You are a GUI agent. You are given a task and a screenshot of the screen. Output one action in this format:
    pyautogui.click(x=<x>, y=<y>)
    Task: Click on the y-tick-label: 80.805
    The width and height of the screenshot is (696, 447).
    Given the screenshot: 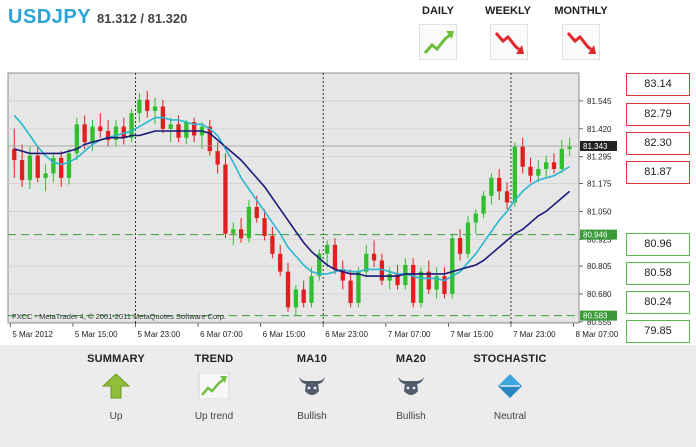 What is the action you would take?
    pyautogui.click(x=599, y=266)
    